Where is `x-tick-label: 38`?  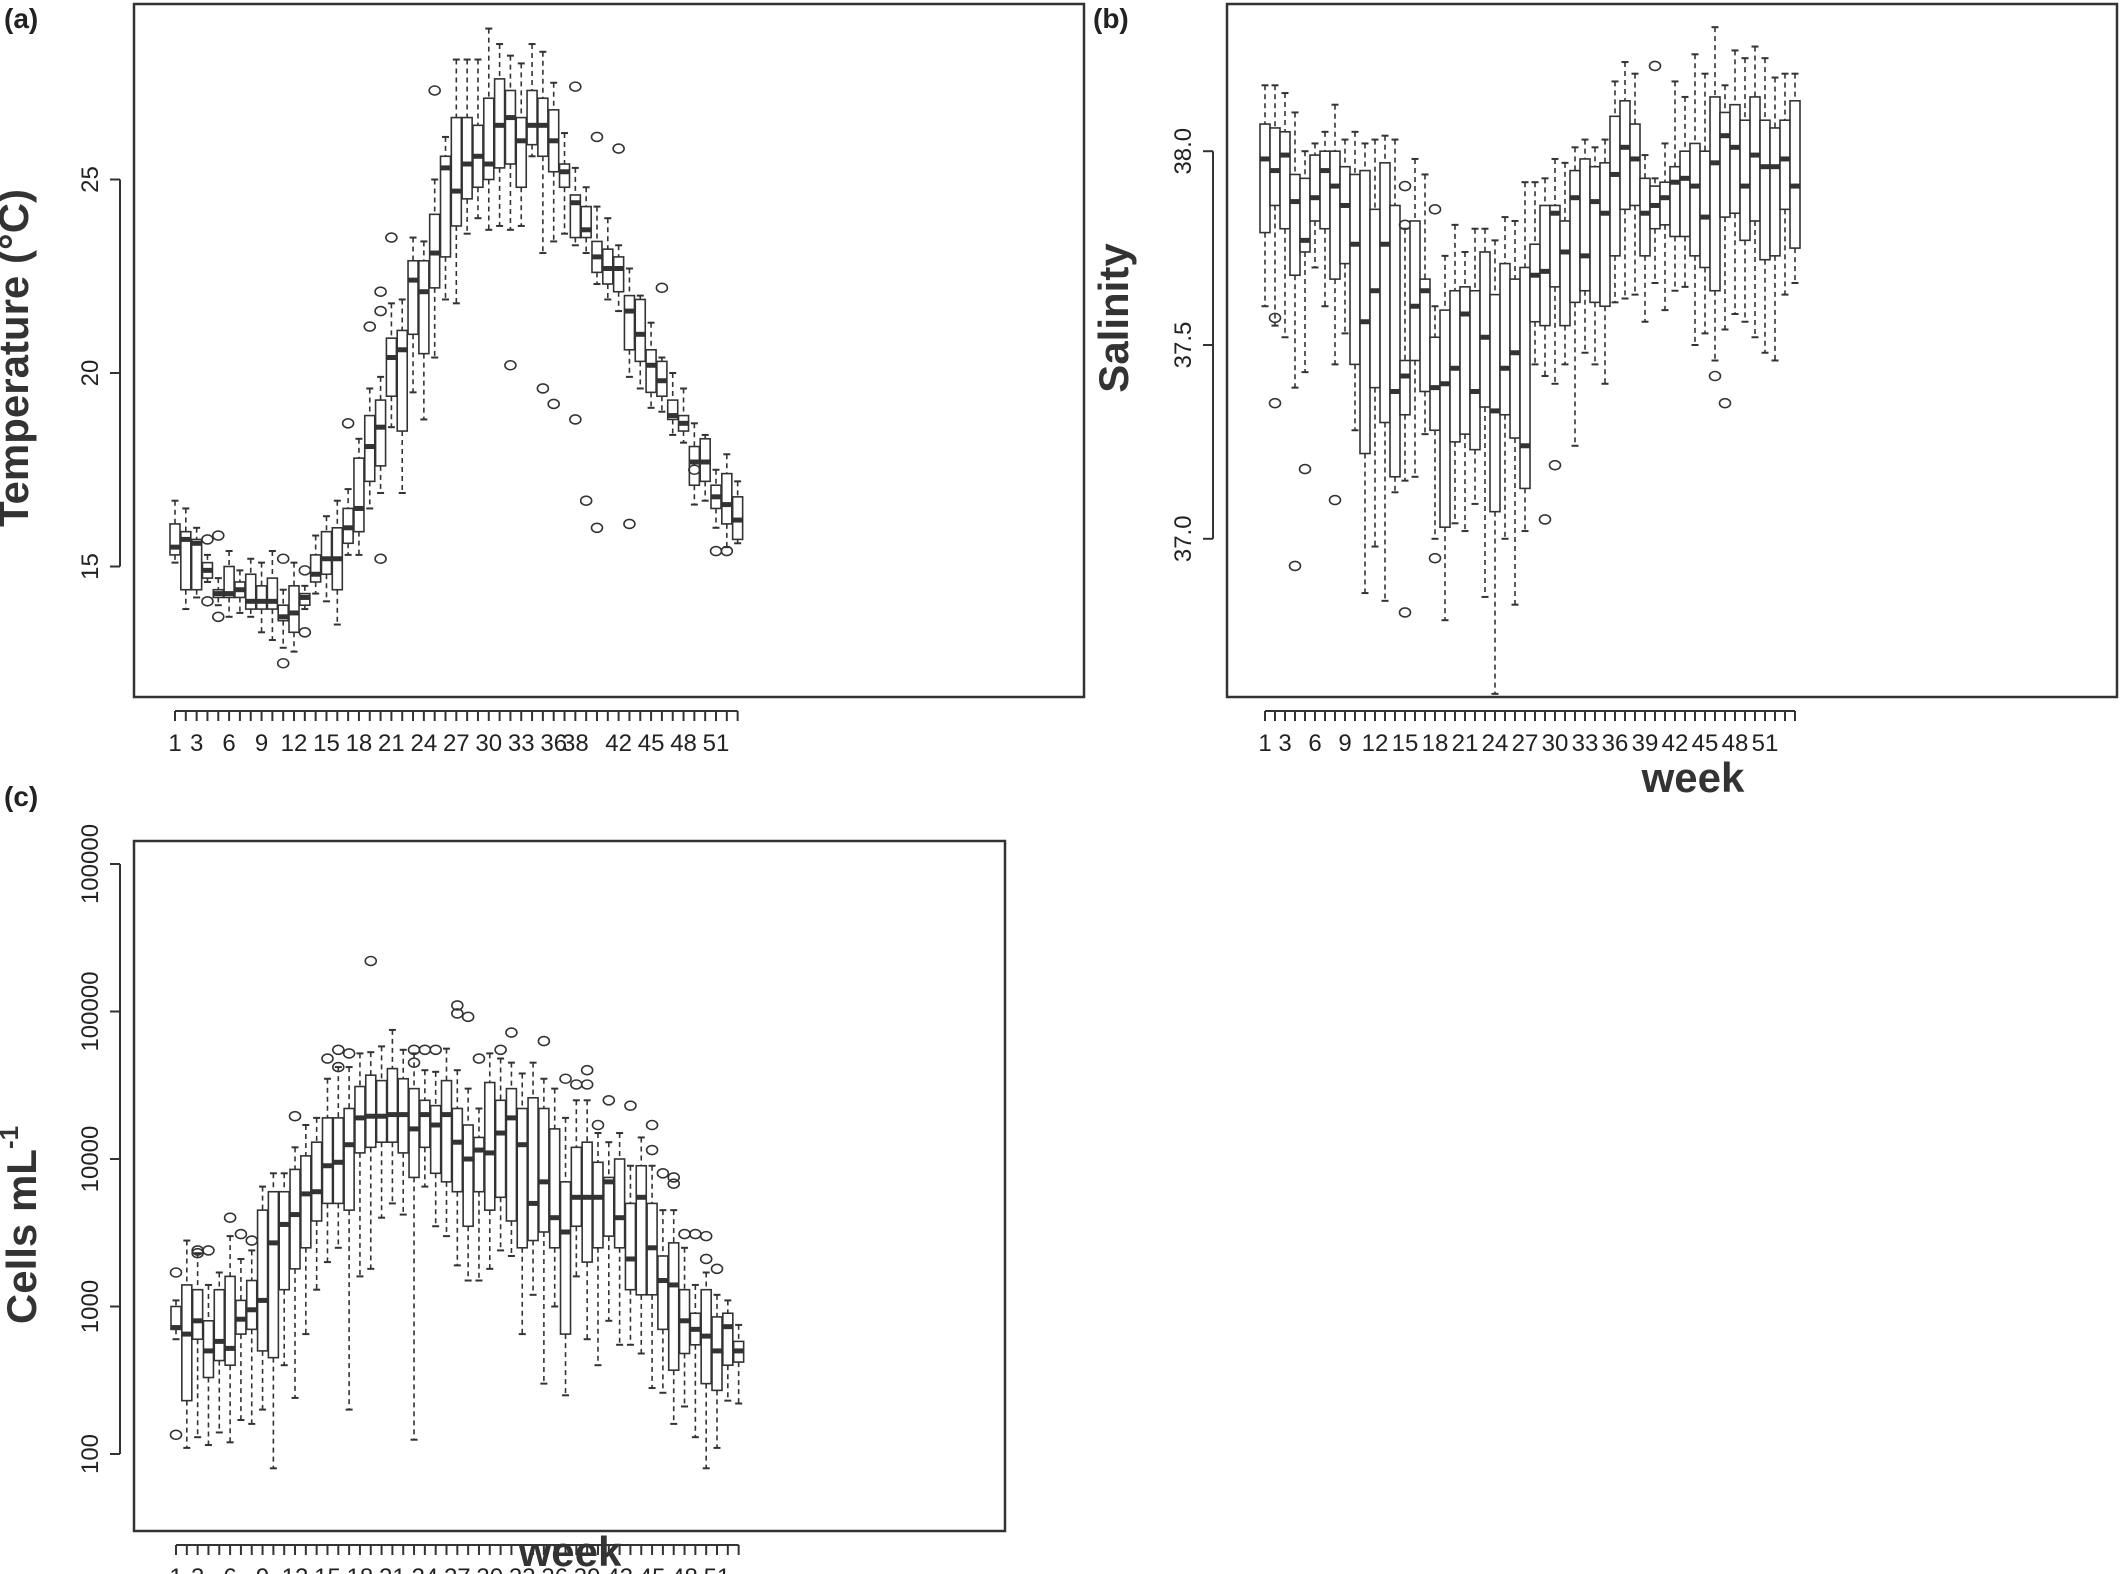
x-tick-label: 38 is located at coordinates (575, 743).